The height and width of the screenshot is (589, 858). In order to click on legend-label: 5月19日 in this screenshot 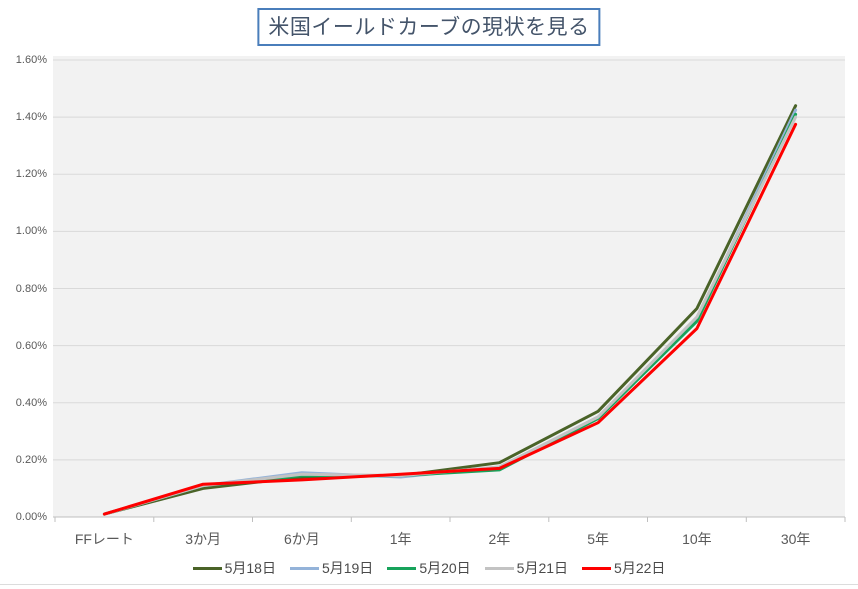, I will do `click(347, 568)`.